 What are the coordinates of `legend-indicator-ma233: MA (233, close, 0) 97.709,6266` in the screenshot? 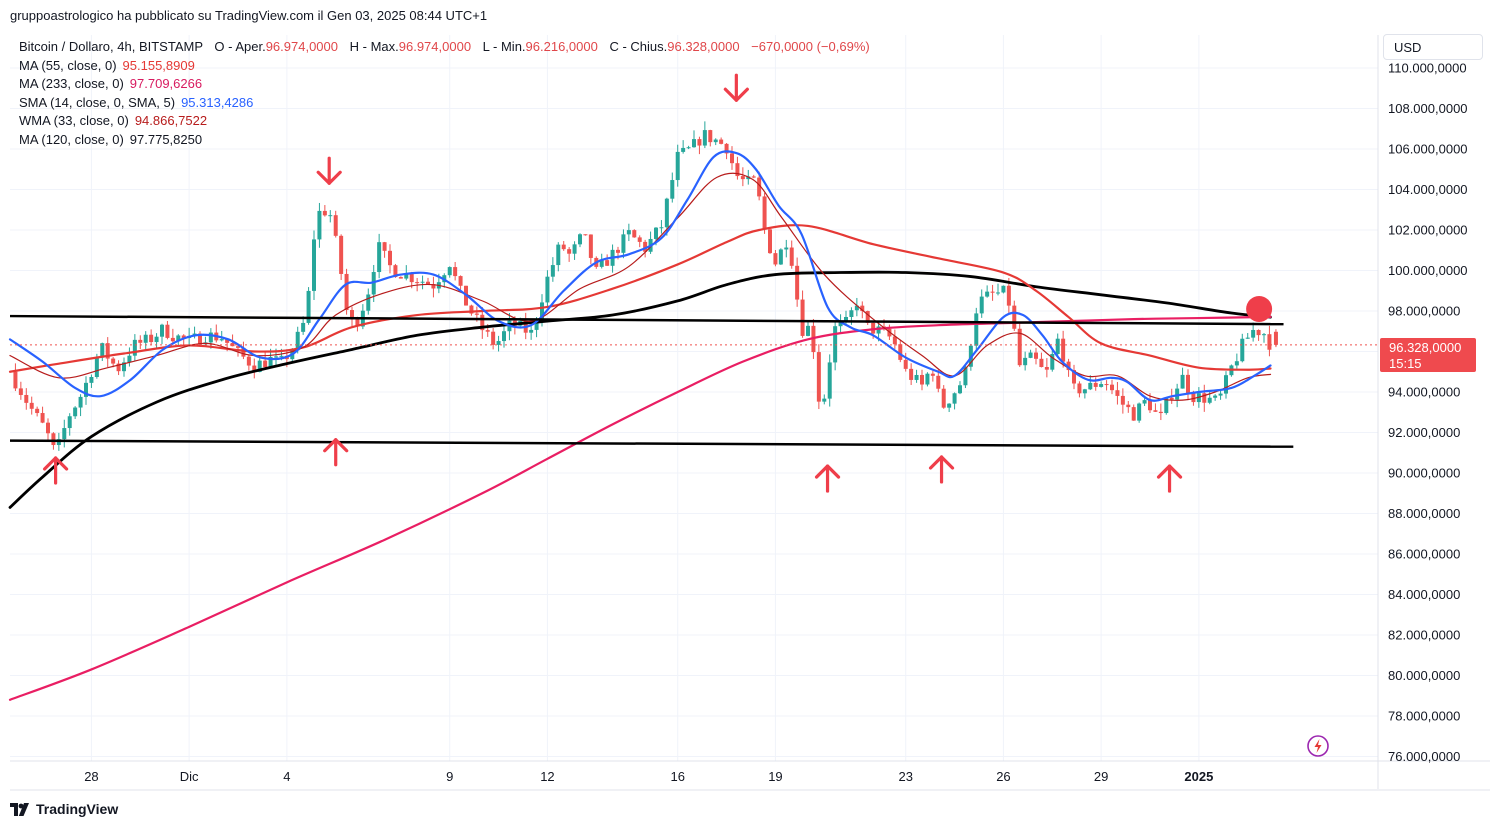 It's located at (444, 84).